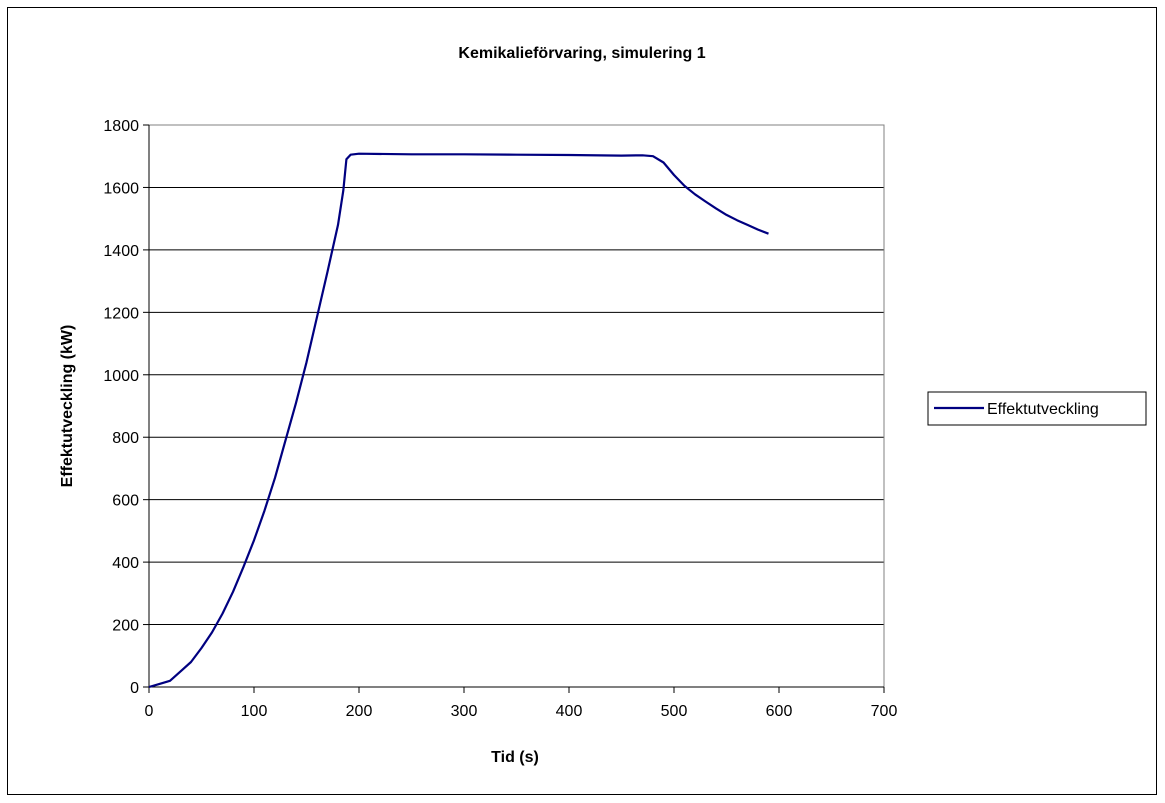  What do you see at coordinates (149, 711) in the screenshot?
I see `x-tick-label: 0` at bounding box center [149, 711].